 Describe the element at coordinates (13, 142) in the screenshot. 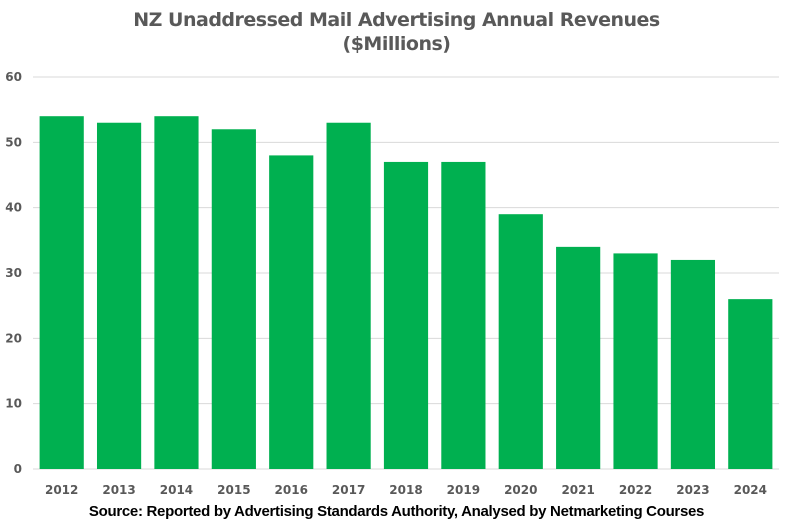

I see `y-tick-label: 50` at that location.